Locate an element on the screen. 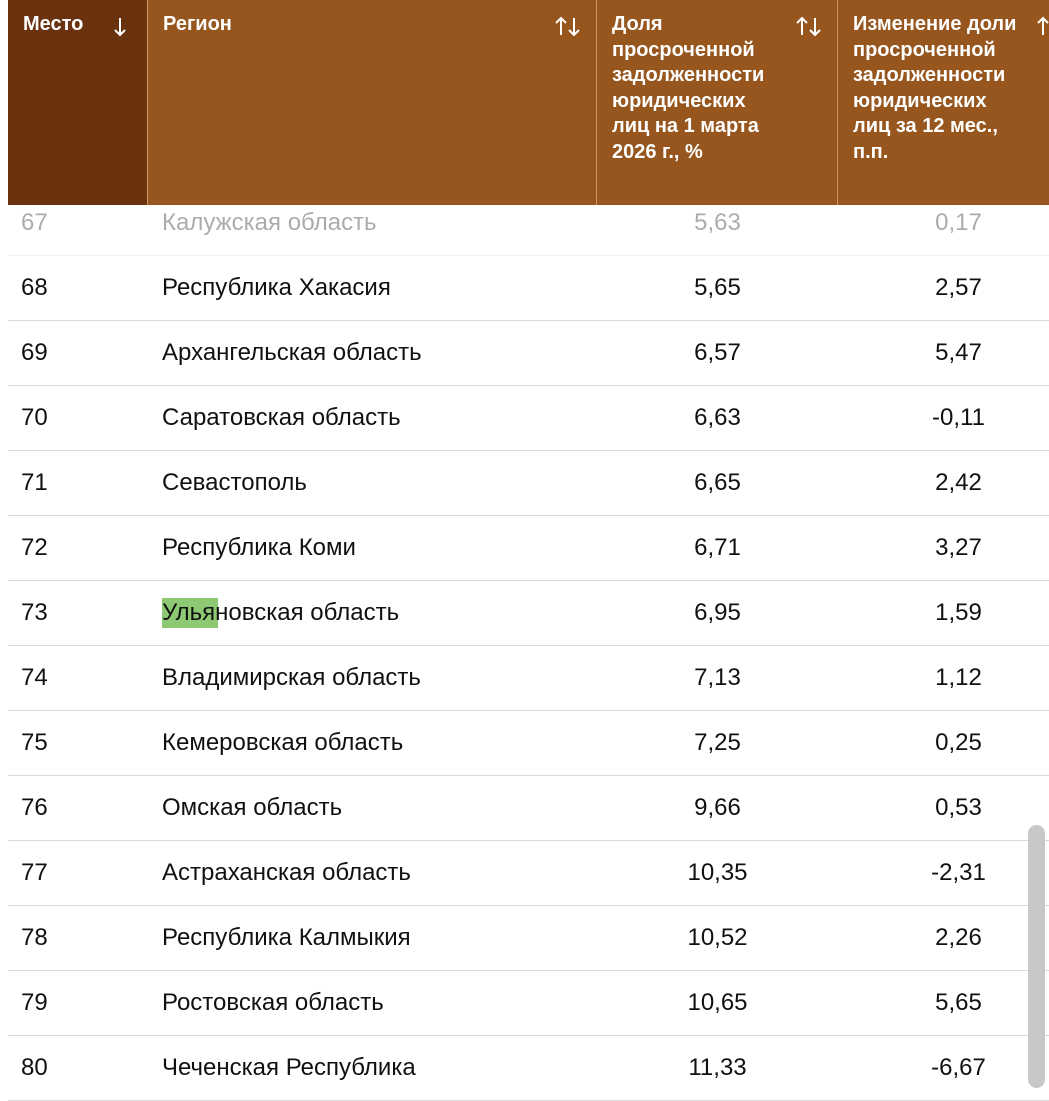 The image size is (1049, 1101). share-change: 1,12 is located at coordinates (958, 677).